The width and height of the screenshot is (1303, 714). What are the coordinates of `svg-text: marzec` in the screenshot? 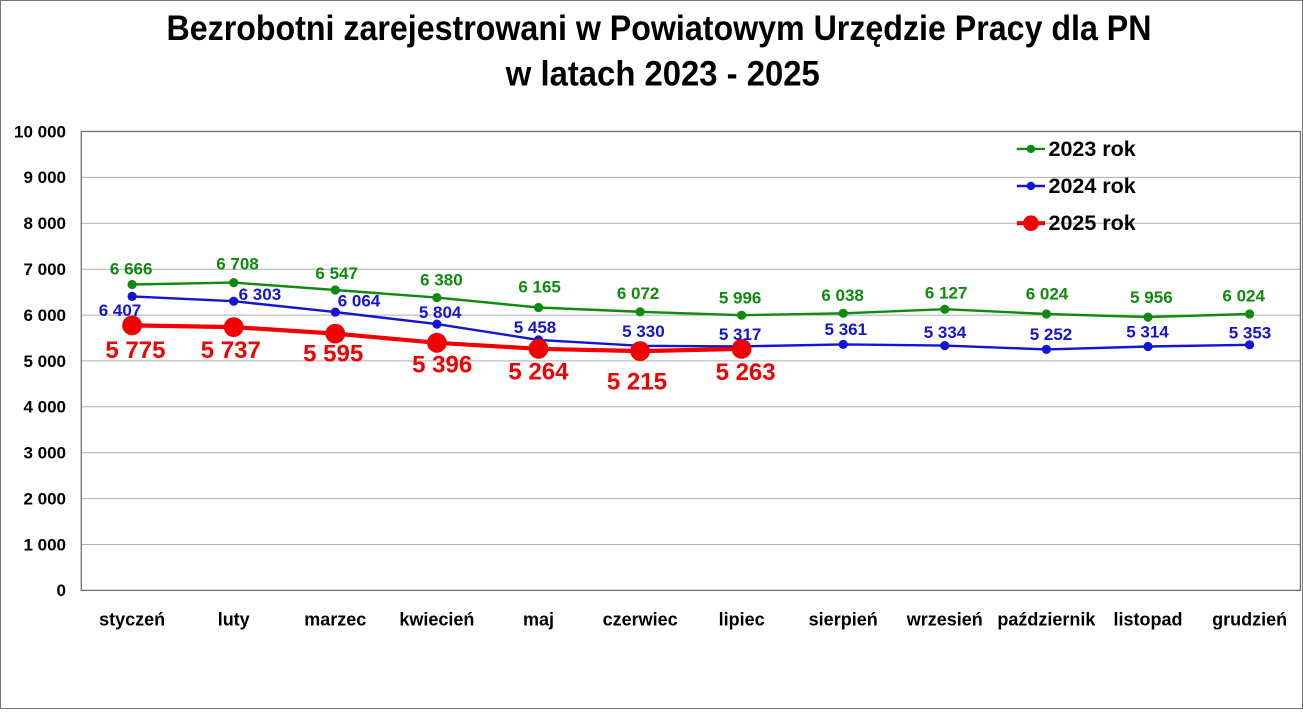 It's located at (335, 619).